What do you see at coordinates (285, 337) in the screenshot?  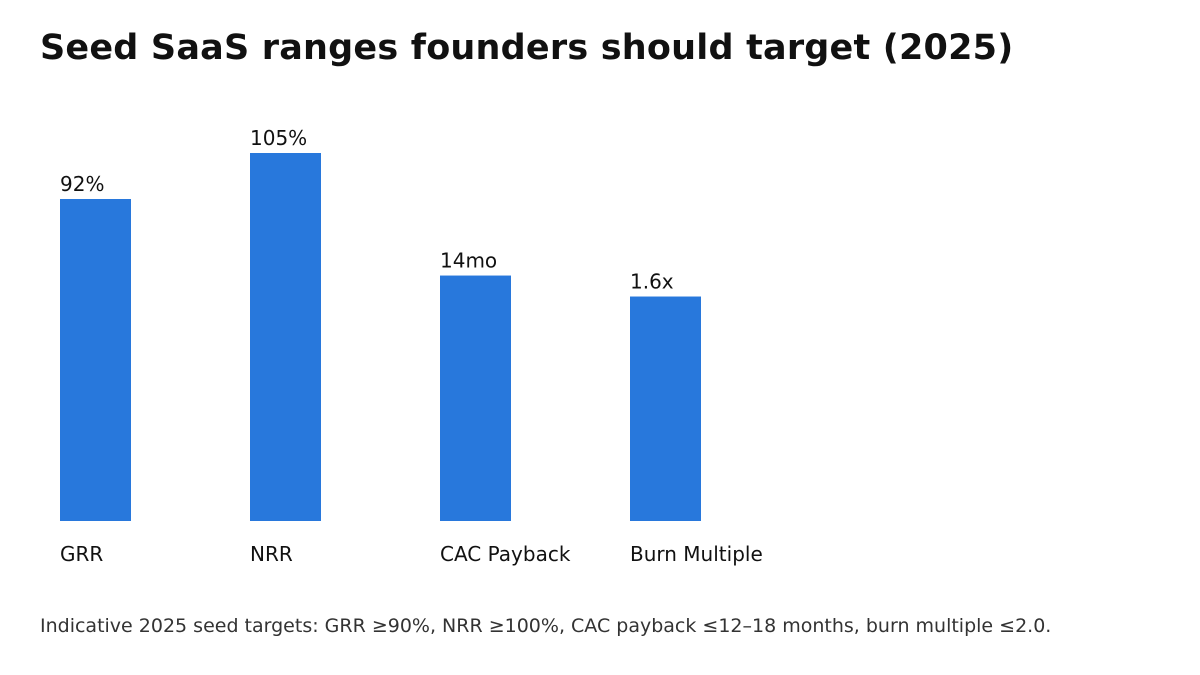 I see `bar-nrr` at bounding box center [285, 337].